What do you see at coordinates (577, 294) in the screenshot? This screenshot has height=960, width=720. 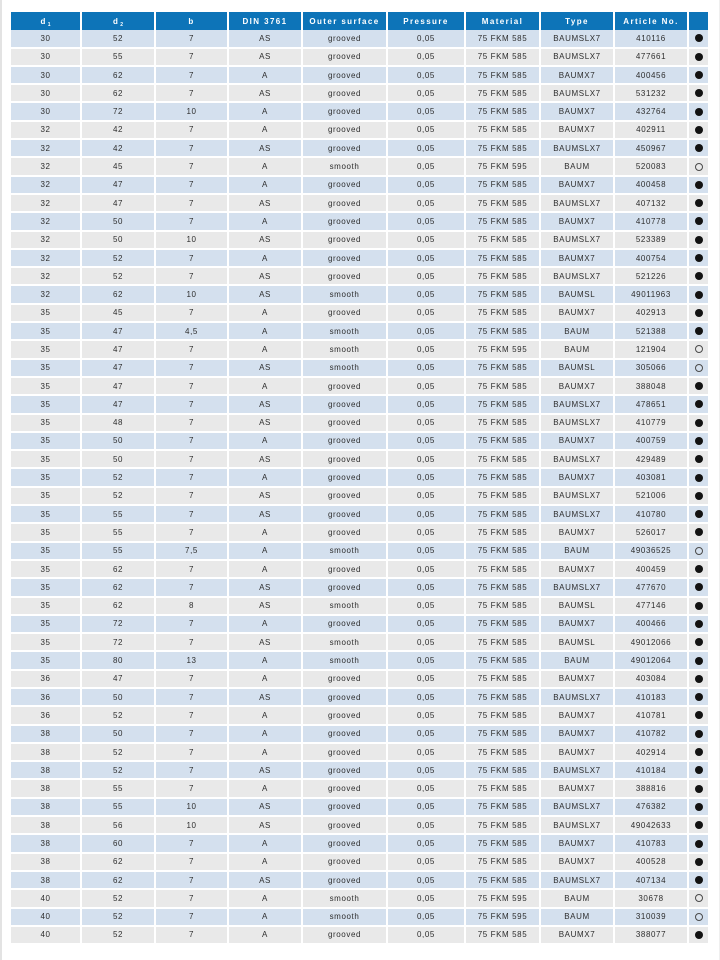 I see `cell: BAUMSL` at bounding box center [577, 294].